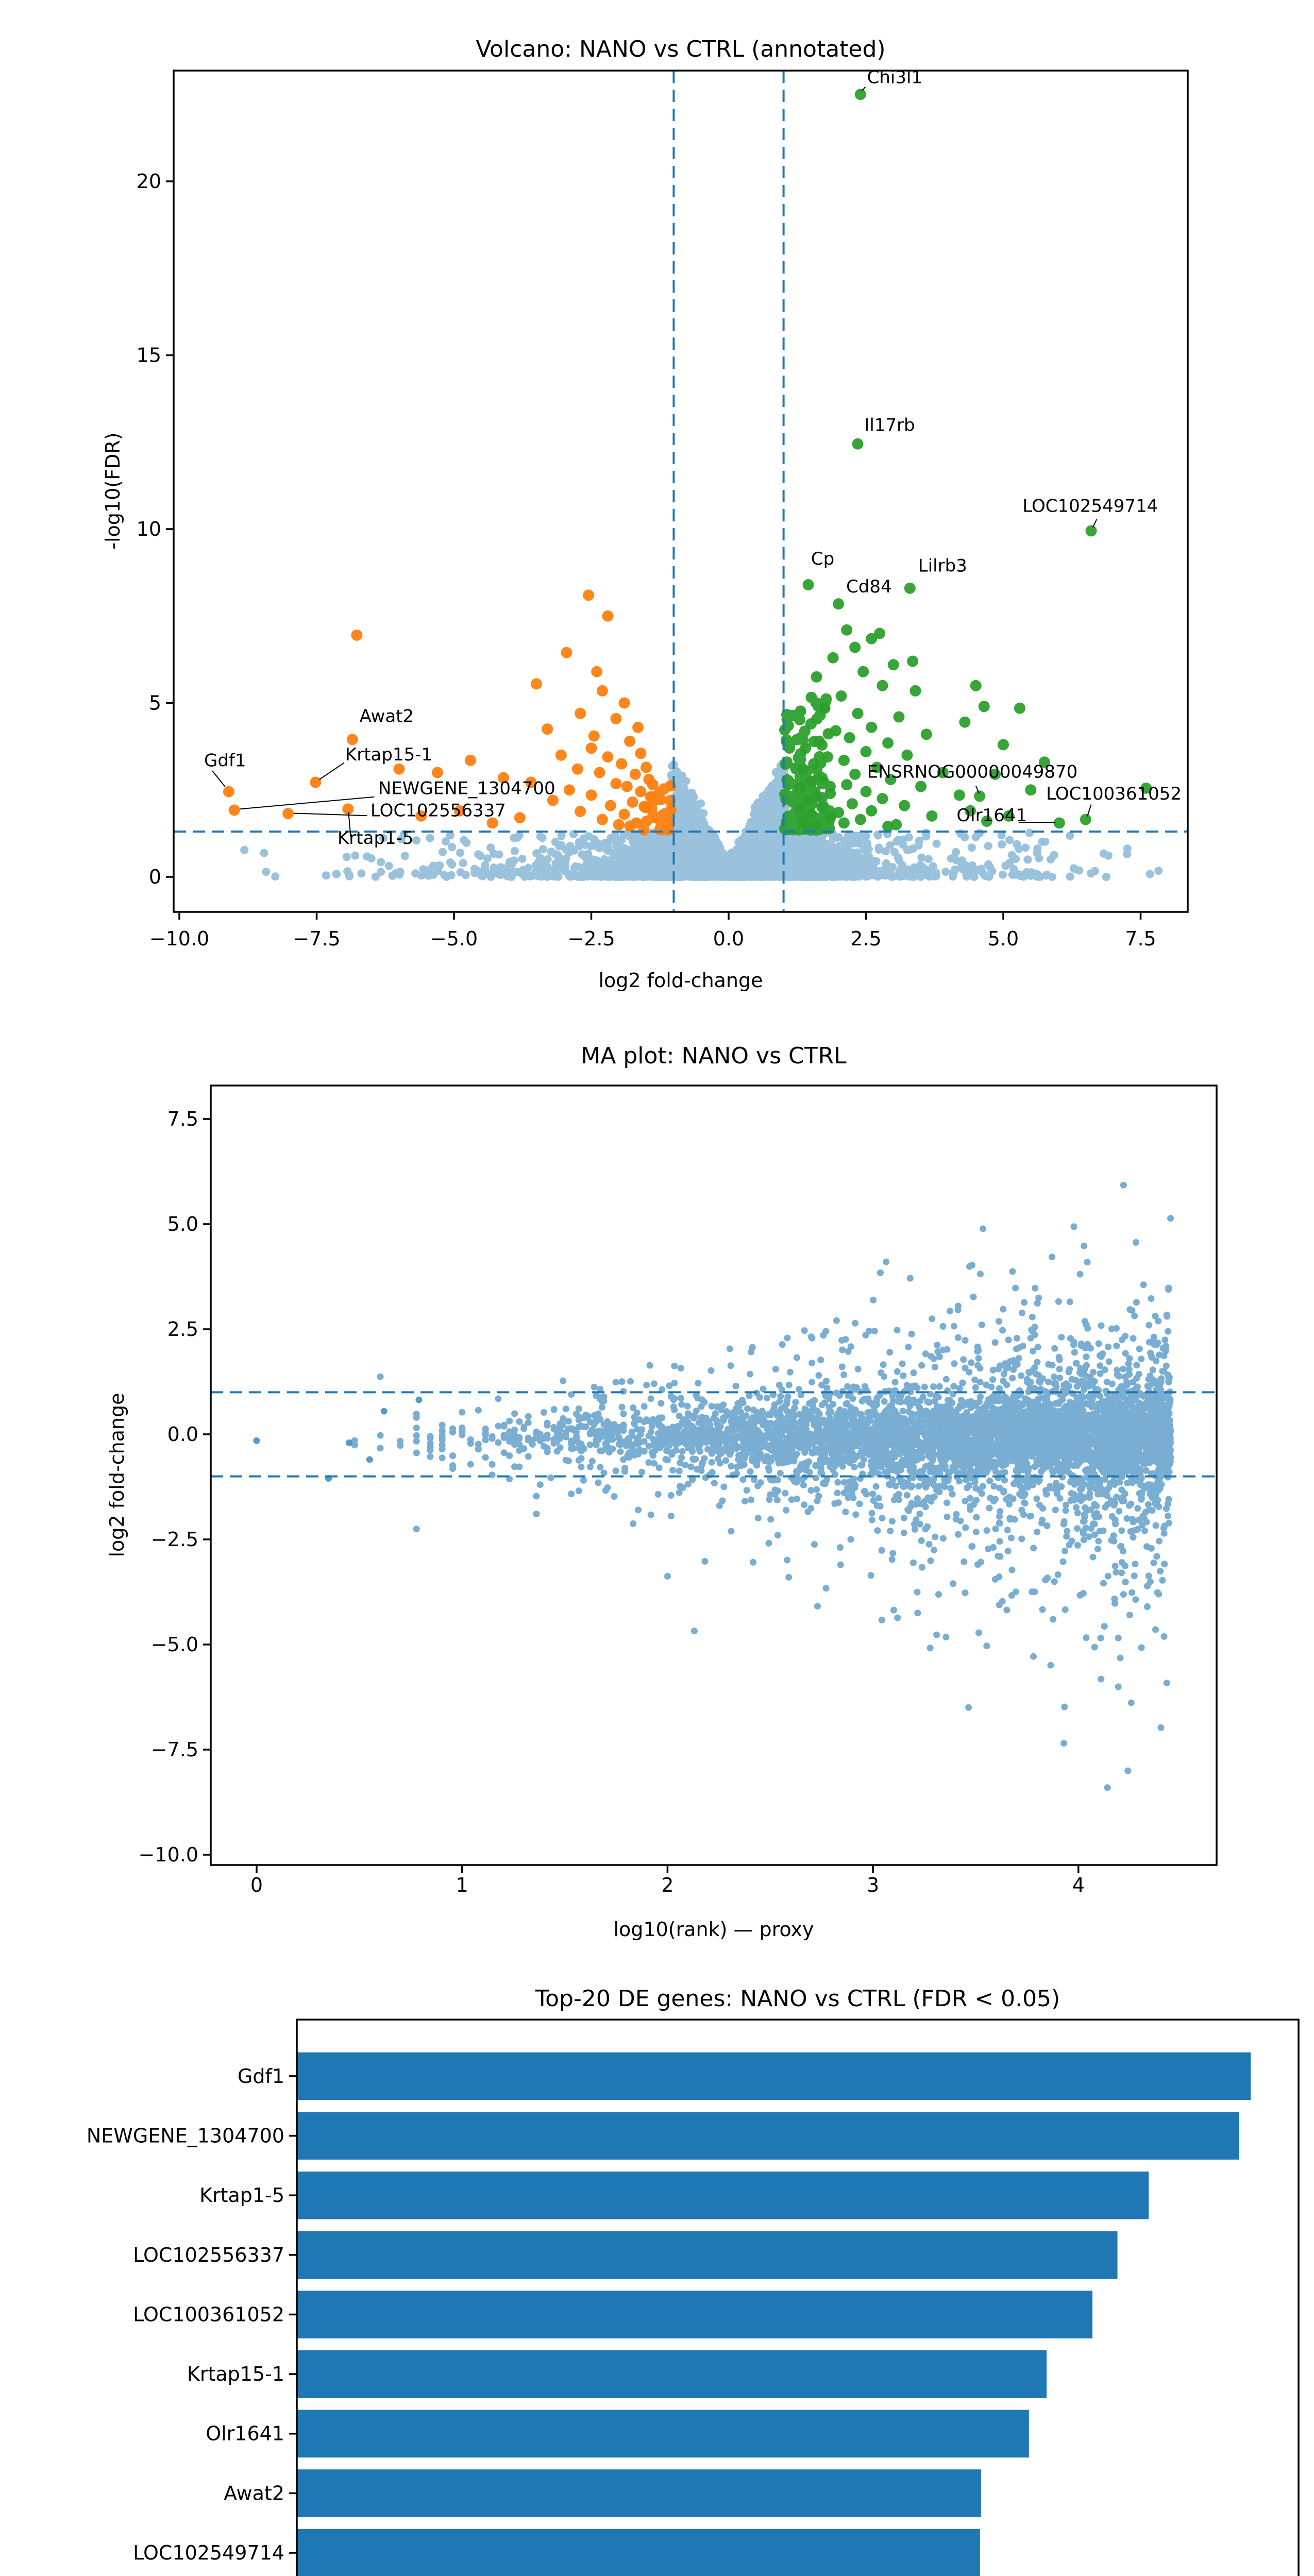  What do you see at coordinates (174, 1749) in the screenshot?
I see `y-tick-label: −7.5` at bounding box center [174, 1749].